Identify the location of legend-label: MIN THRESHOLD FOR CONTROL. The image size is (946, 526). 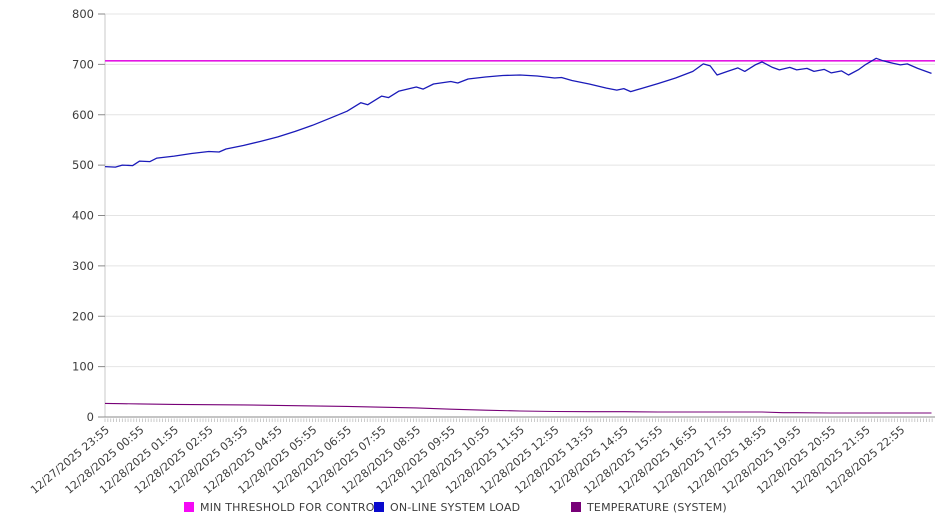
(290, 507).